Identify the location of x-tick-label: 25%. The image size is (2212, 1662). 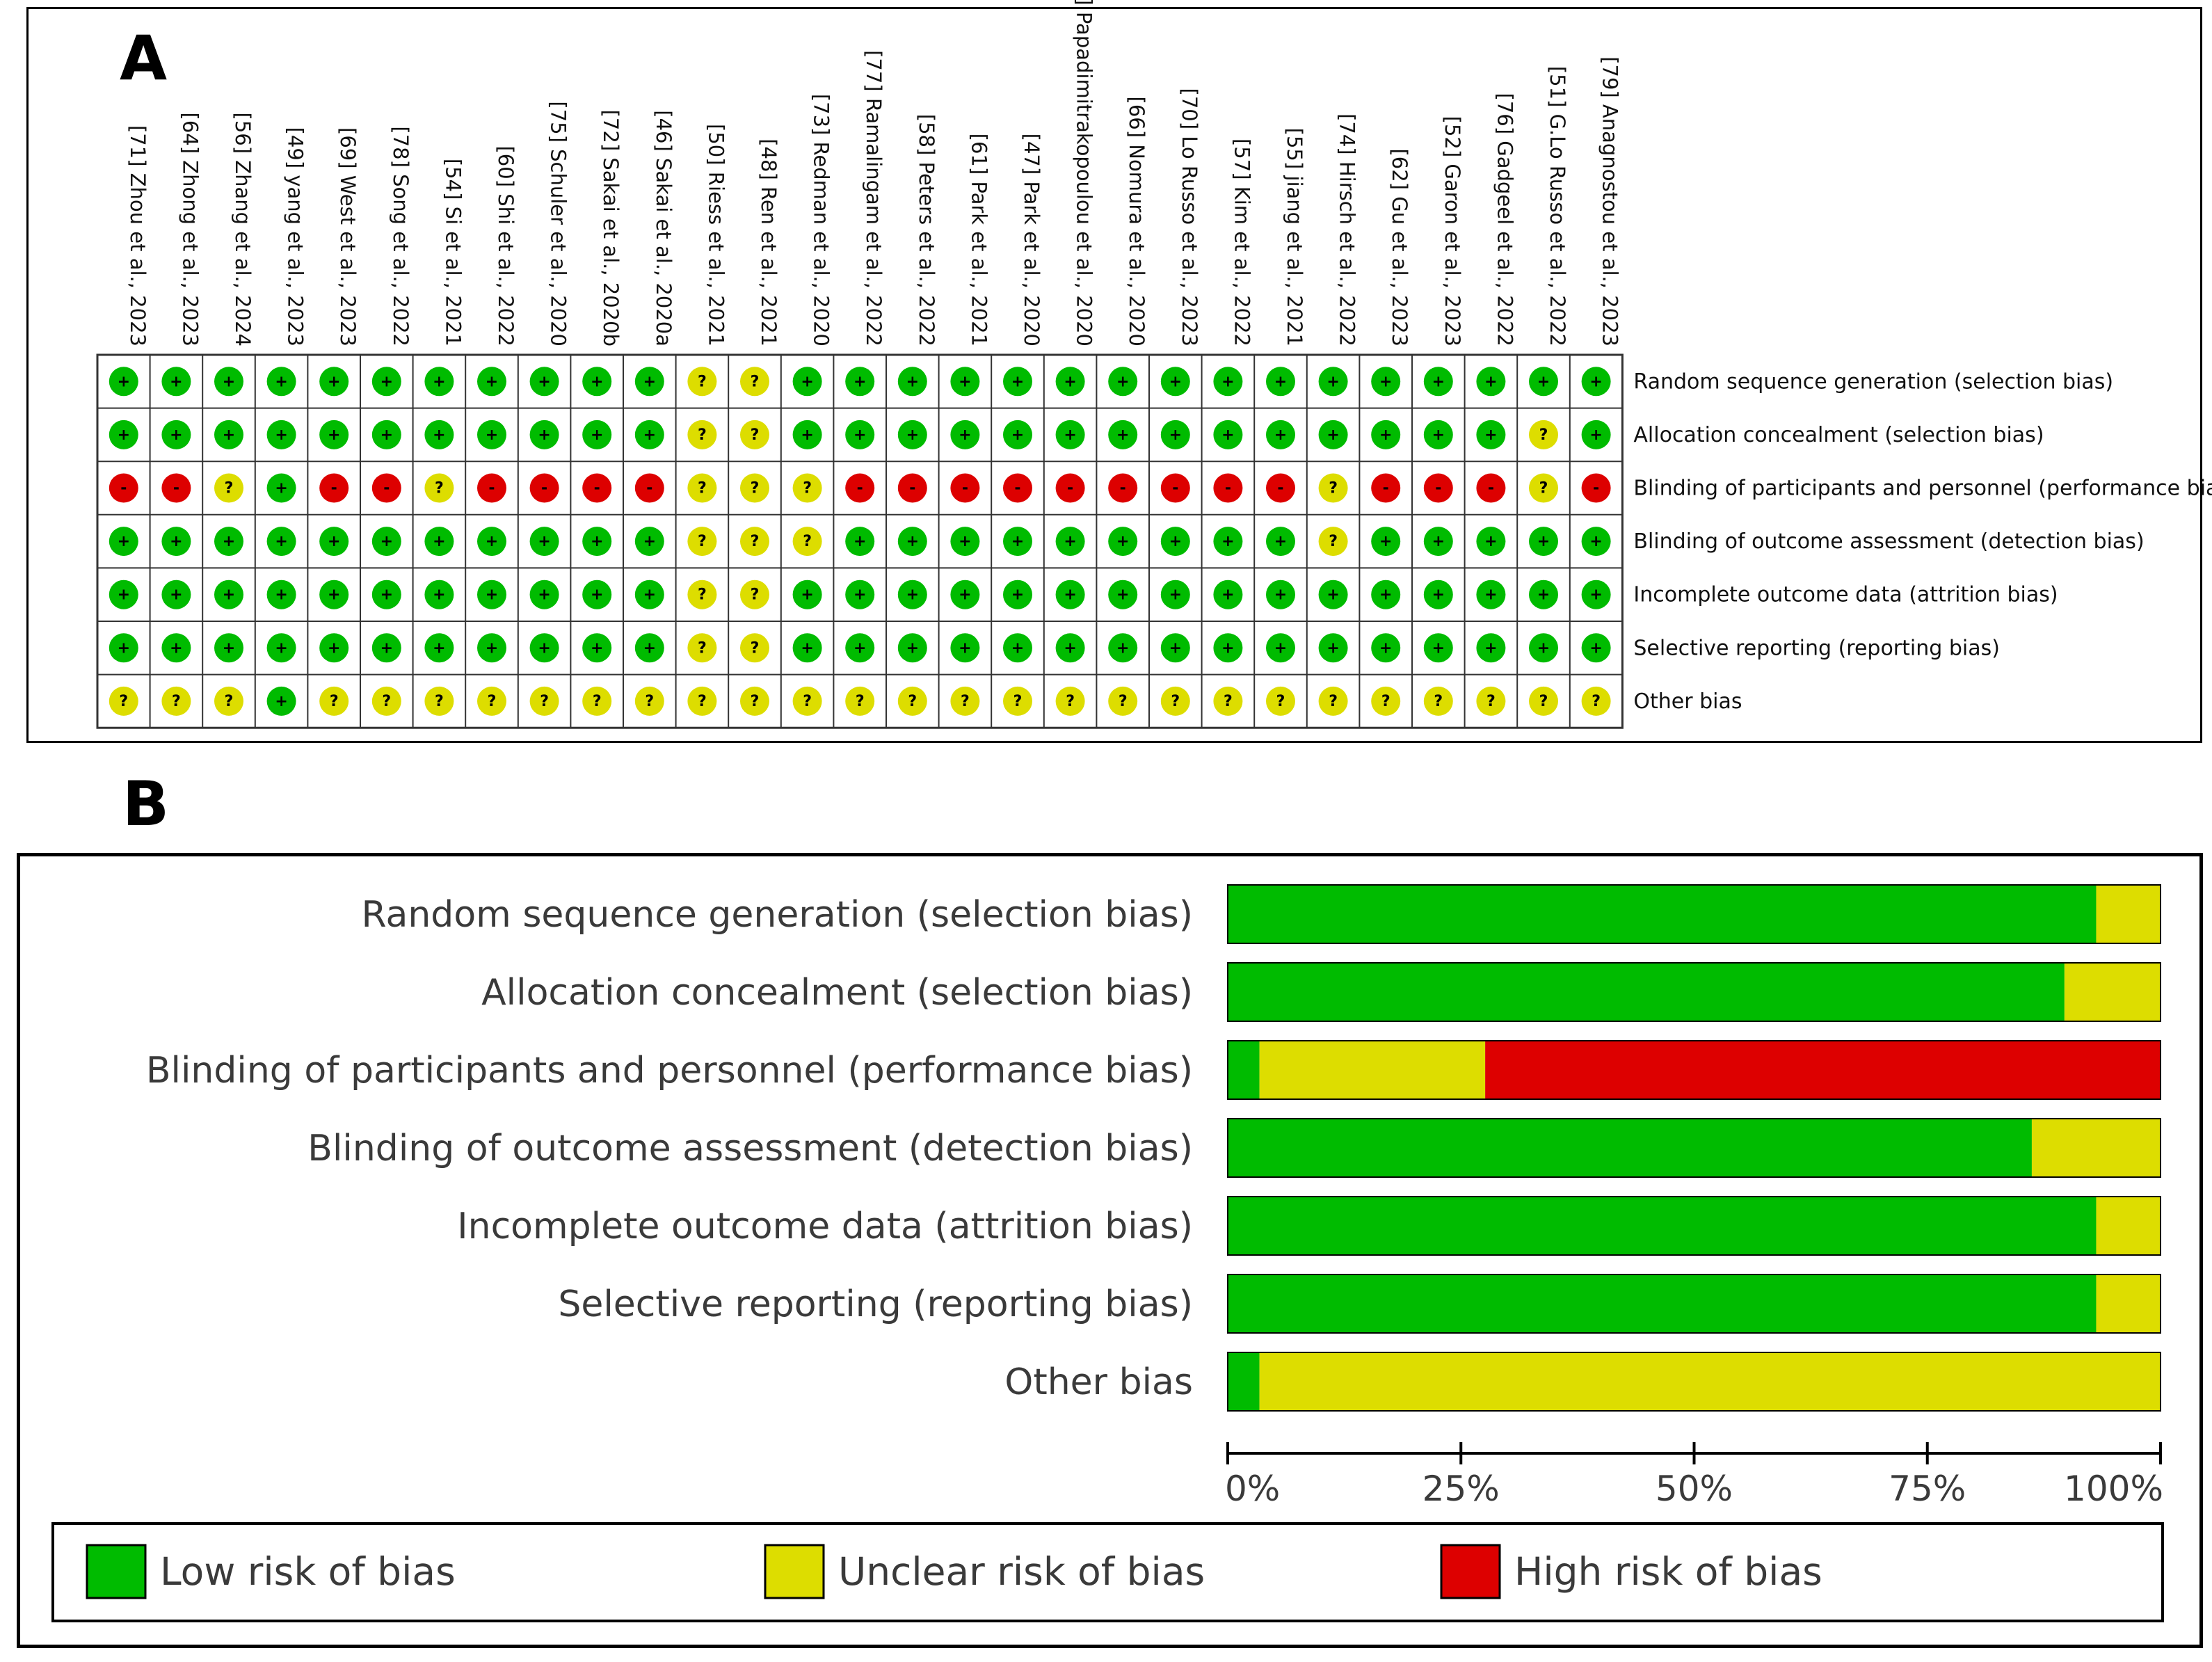
(1461, 1489).